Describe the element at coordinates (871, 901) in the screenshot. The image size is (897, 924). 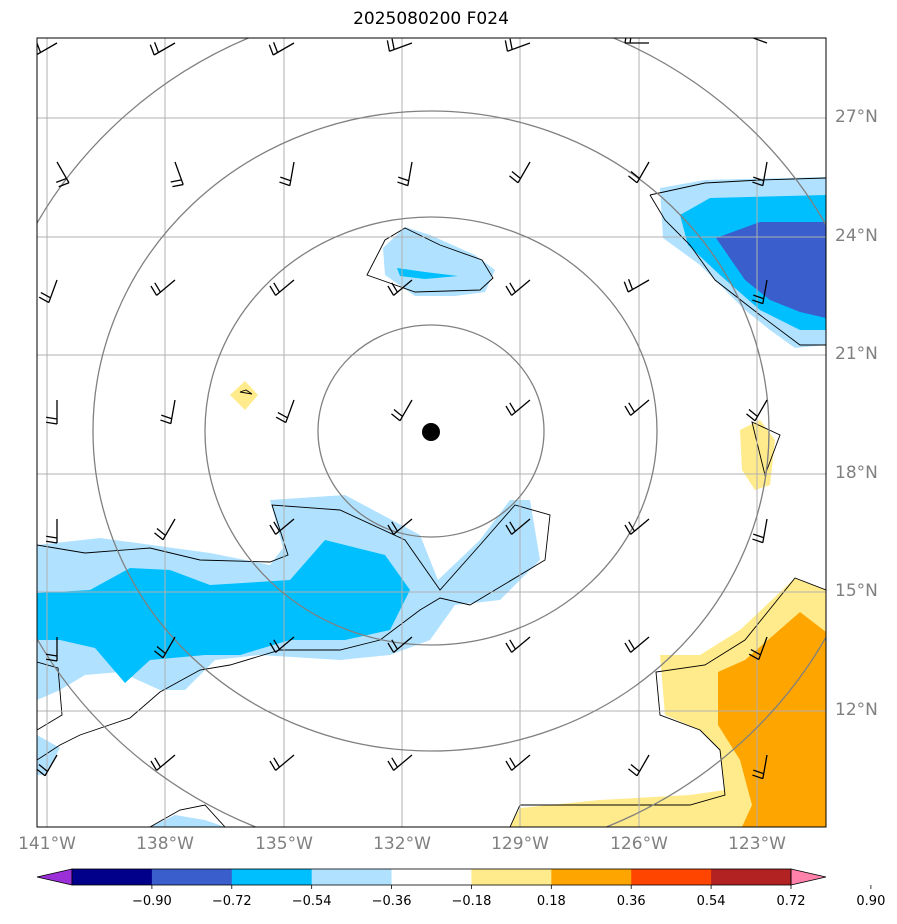
I see `colorbar-tick-label: 0.90` at that location.